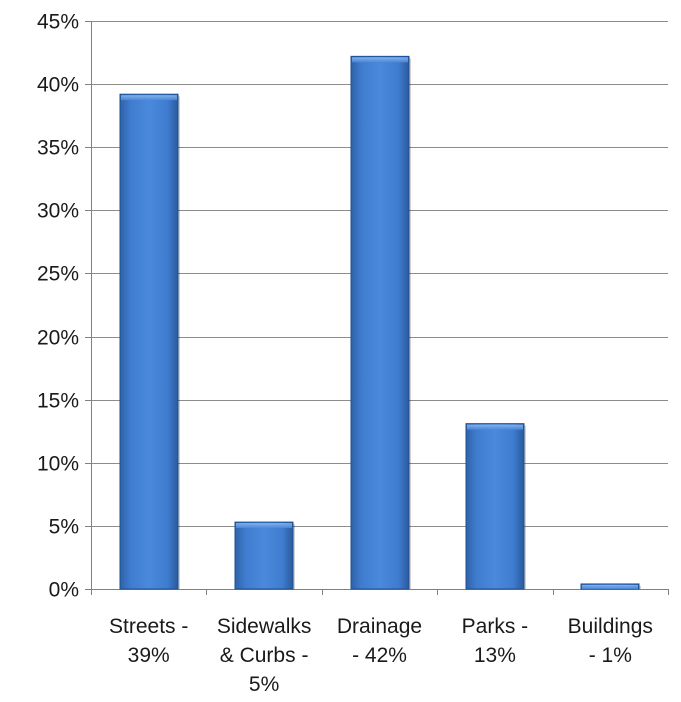 This screenshot has height=702, width=681. Describe the element at coordinates (58, 211) in the screenshot. I see `y-tick-label: 30%` at that location.